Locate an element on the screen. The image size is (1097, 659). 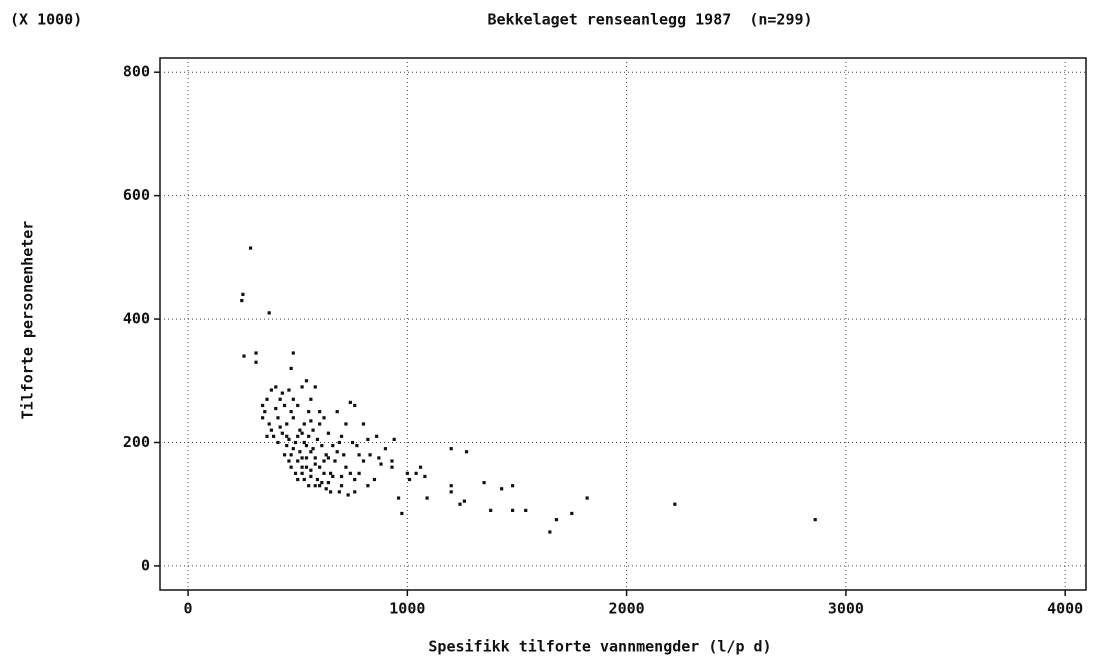
scale-annotation: (X 1000) is located at coordinates (46, 20).